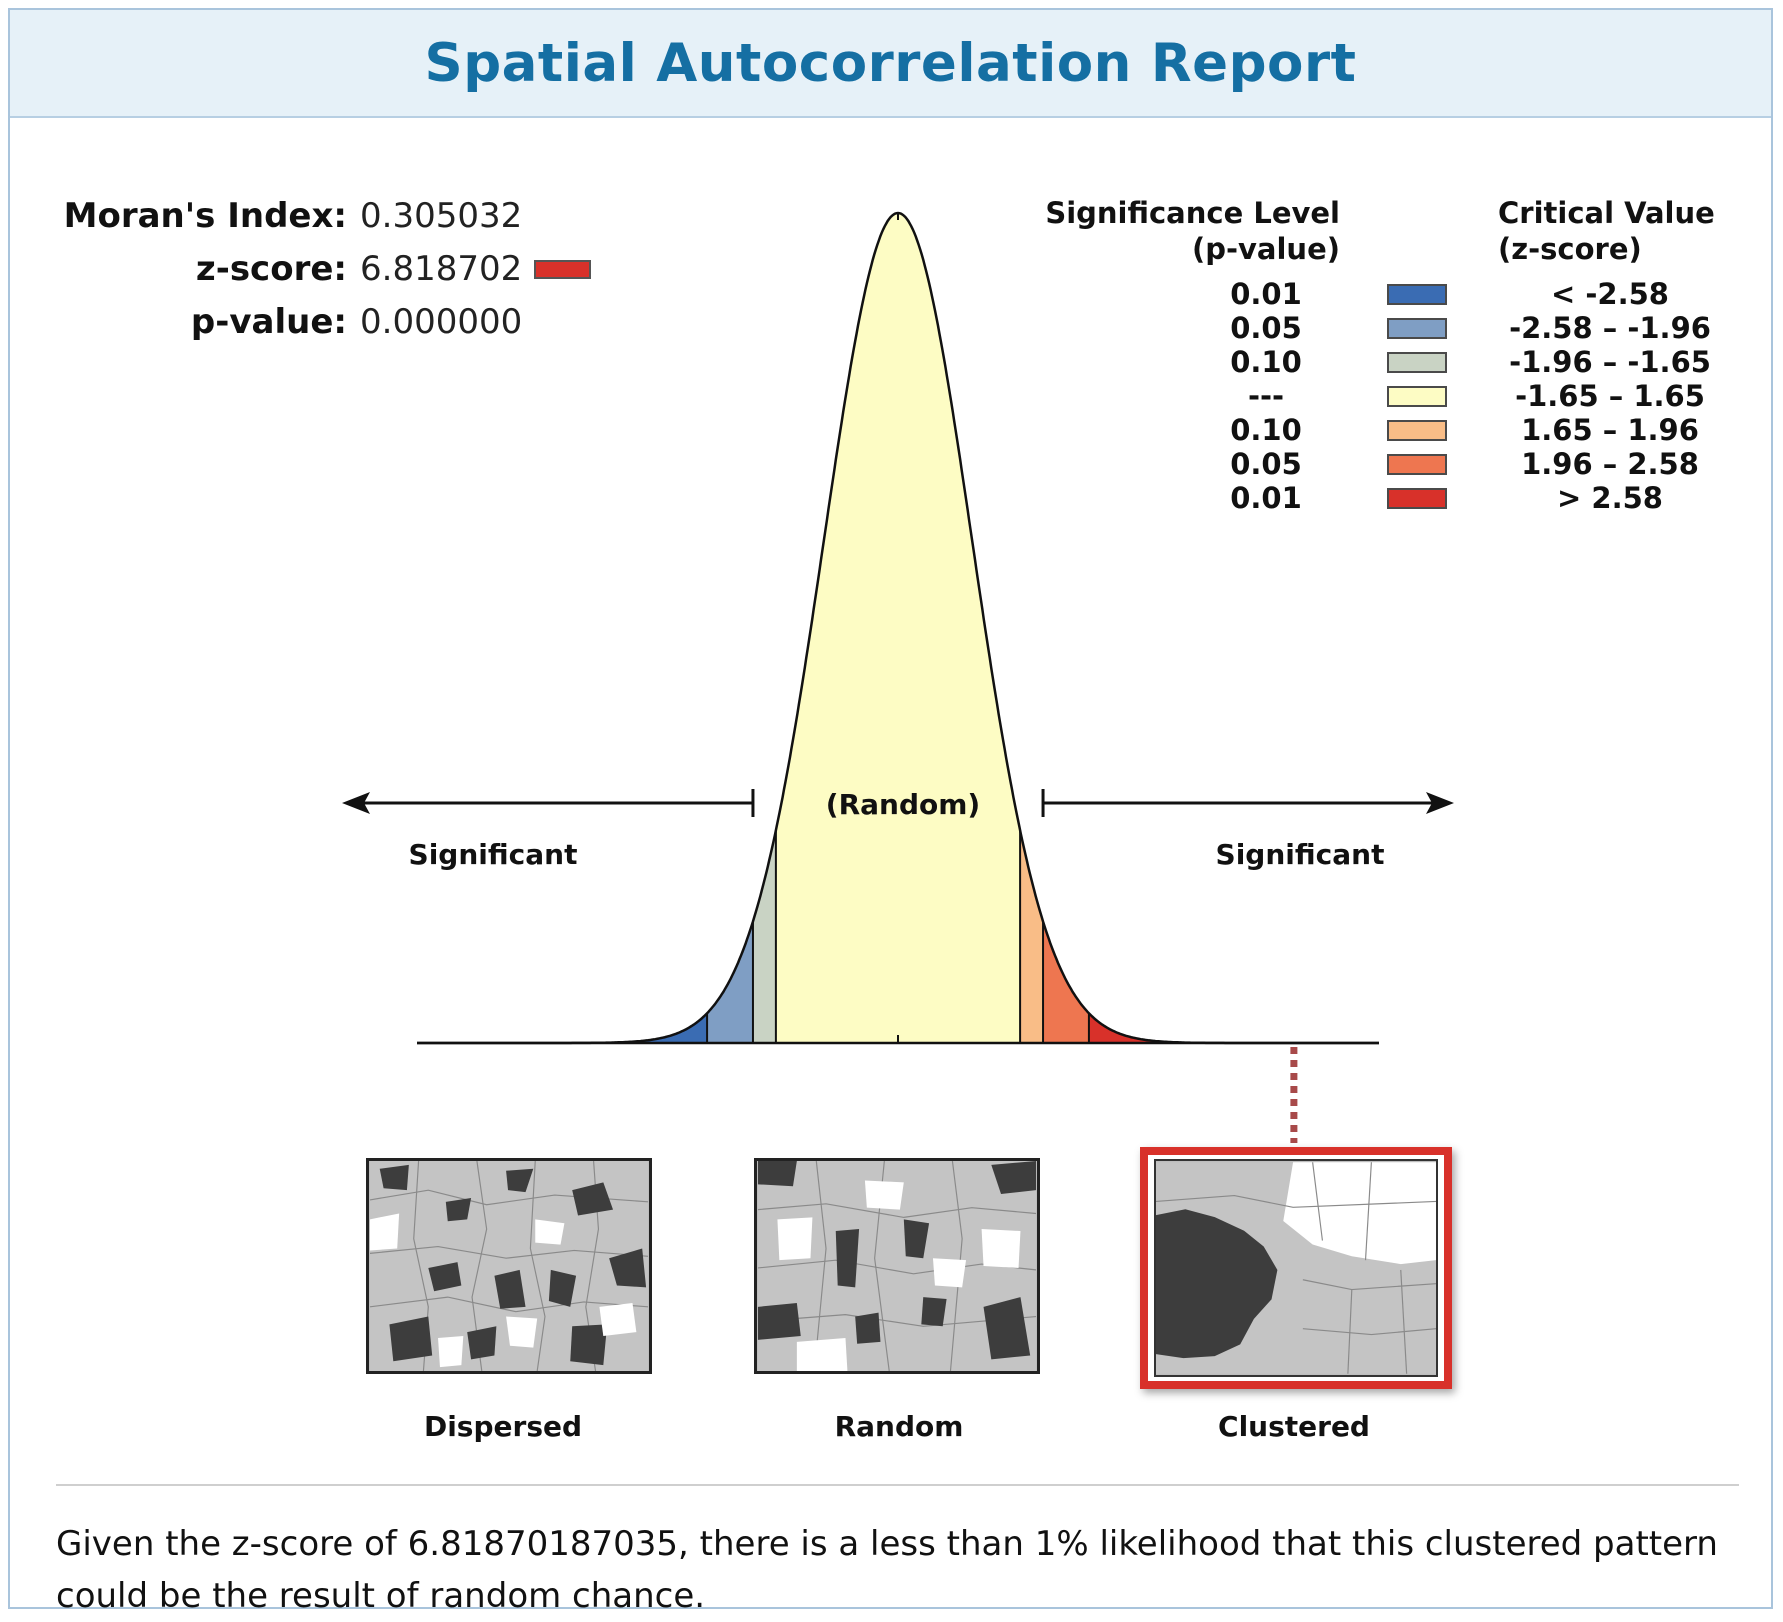 This screenshot has height=1622, width=1783. Describe the element at coordinates (1610, 430) in the screenshot. I see `legend-z-range: 1.65 – 1.96` at that location.